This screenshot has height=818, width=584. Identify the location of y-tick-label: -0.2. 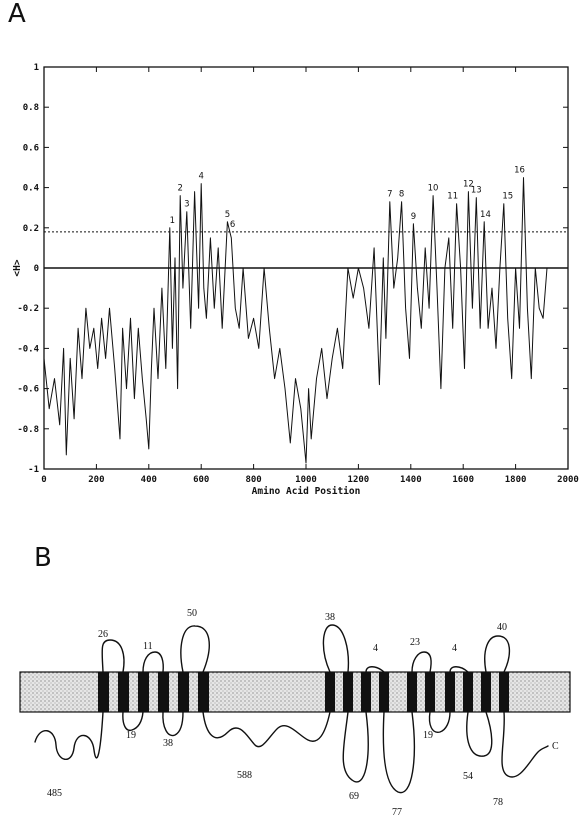
(28, 309).